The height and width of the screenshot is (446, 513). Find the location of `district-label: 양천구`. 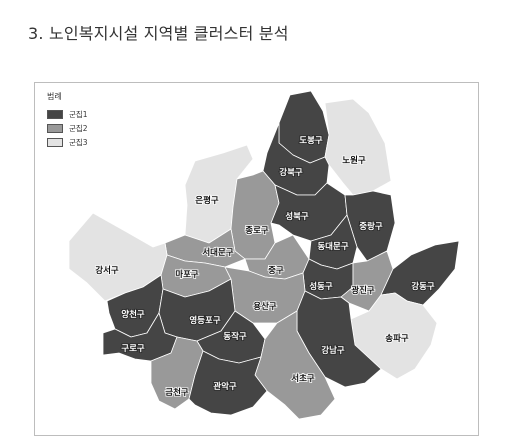

district-label: 양천구 is located at coordinates (133, 314).